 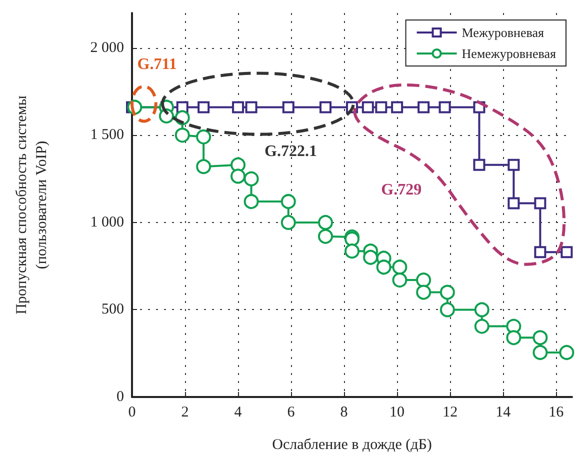 What do you see at coordinates (556, 412) in the screenshot?
I see `x-tick-label: 16` at bounding box center [556, 412].